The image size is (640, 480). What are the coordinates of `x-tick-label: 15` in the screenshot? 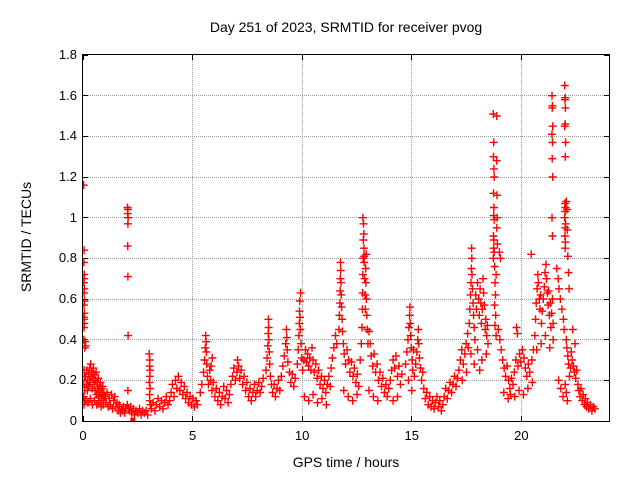 It's located at (411, 435).